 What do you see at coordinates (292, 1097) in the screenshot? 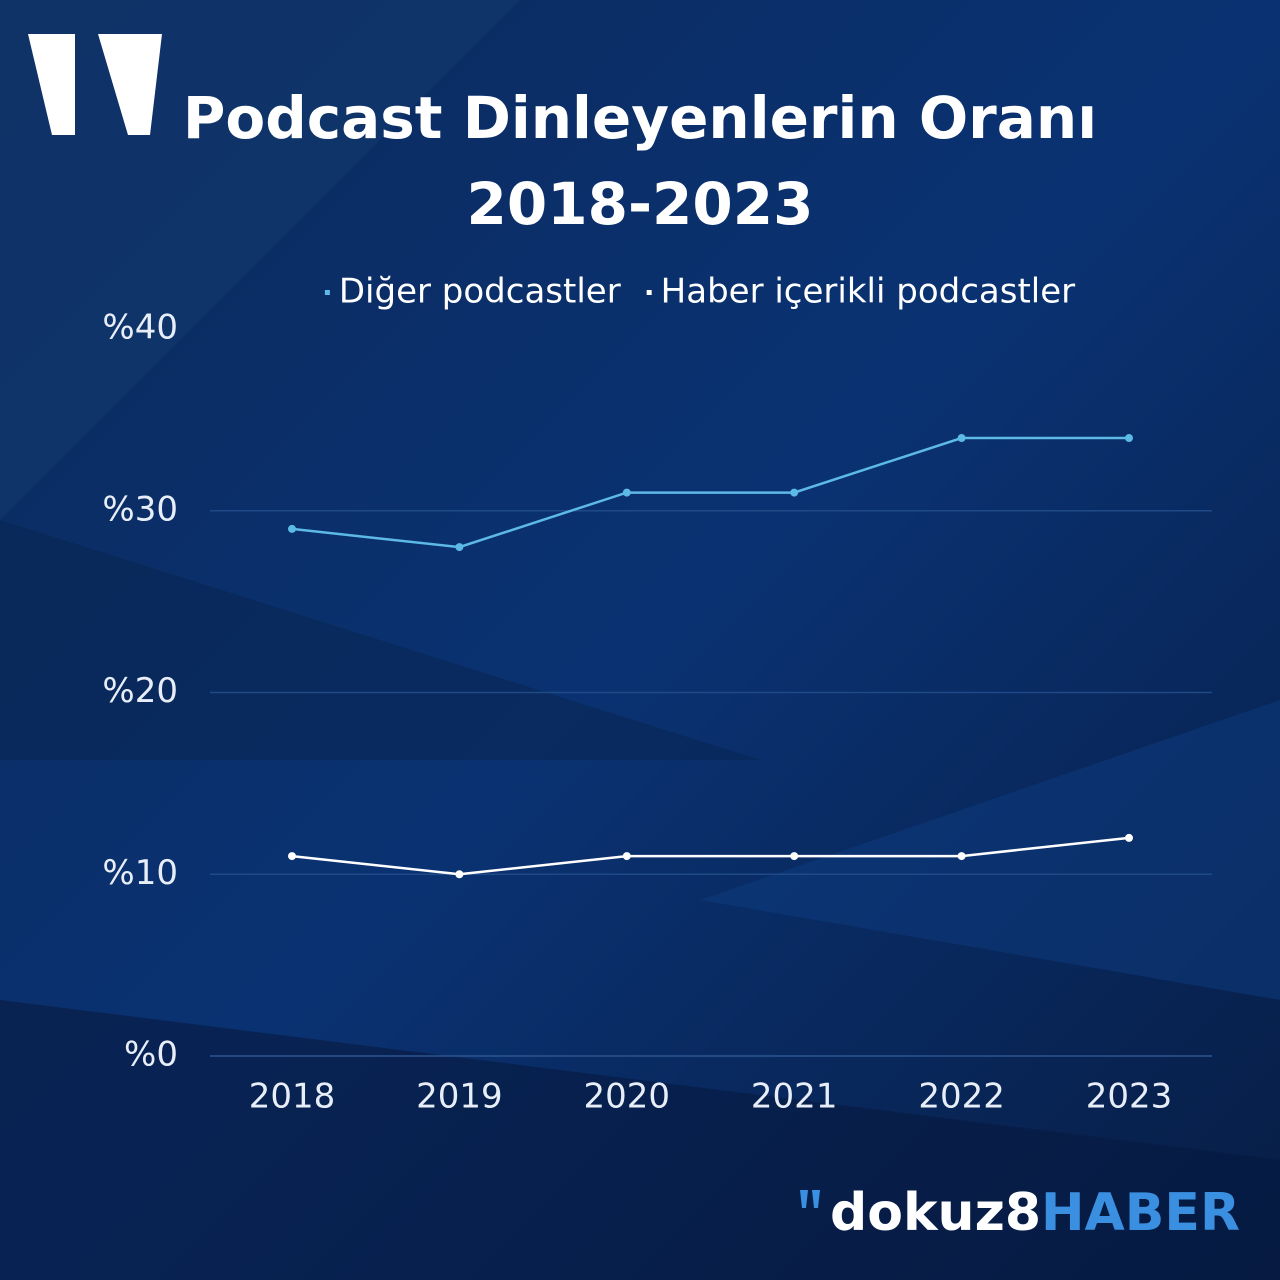
I see `x-tick-label: 2018` at bounding box center [292, 1097].